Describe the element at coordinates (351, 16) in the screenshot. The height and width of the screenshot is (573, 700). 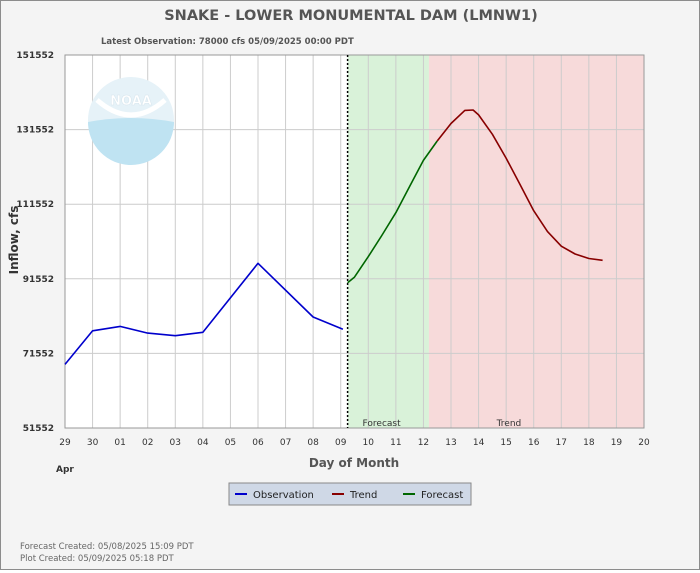
I see `chart-title: SNAKE - LOWER MONUMENTAL DAM (LMNW1)` at that location.